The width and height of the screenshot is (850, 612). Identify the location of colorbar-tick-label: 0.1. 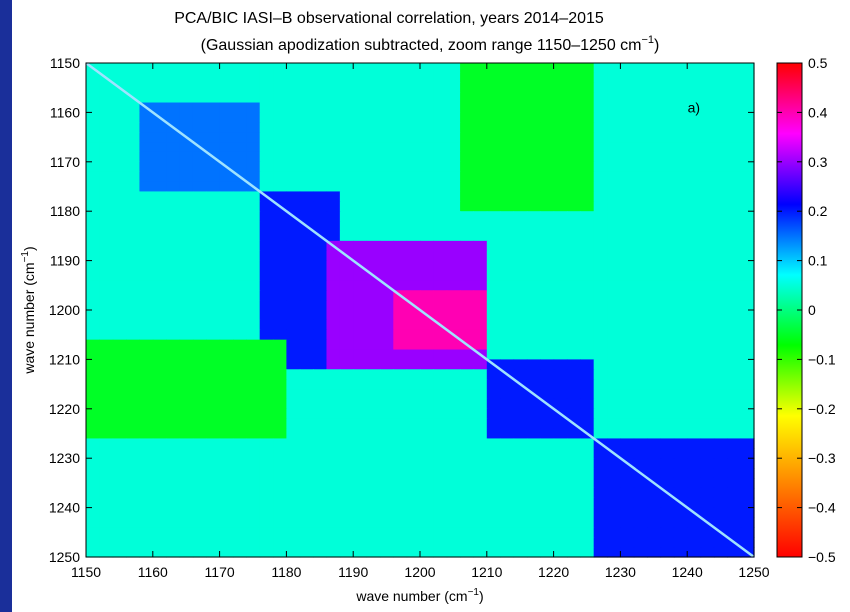
(818, 261).